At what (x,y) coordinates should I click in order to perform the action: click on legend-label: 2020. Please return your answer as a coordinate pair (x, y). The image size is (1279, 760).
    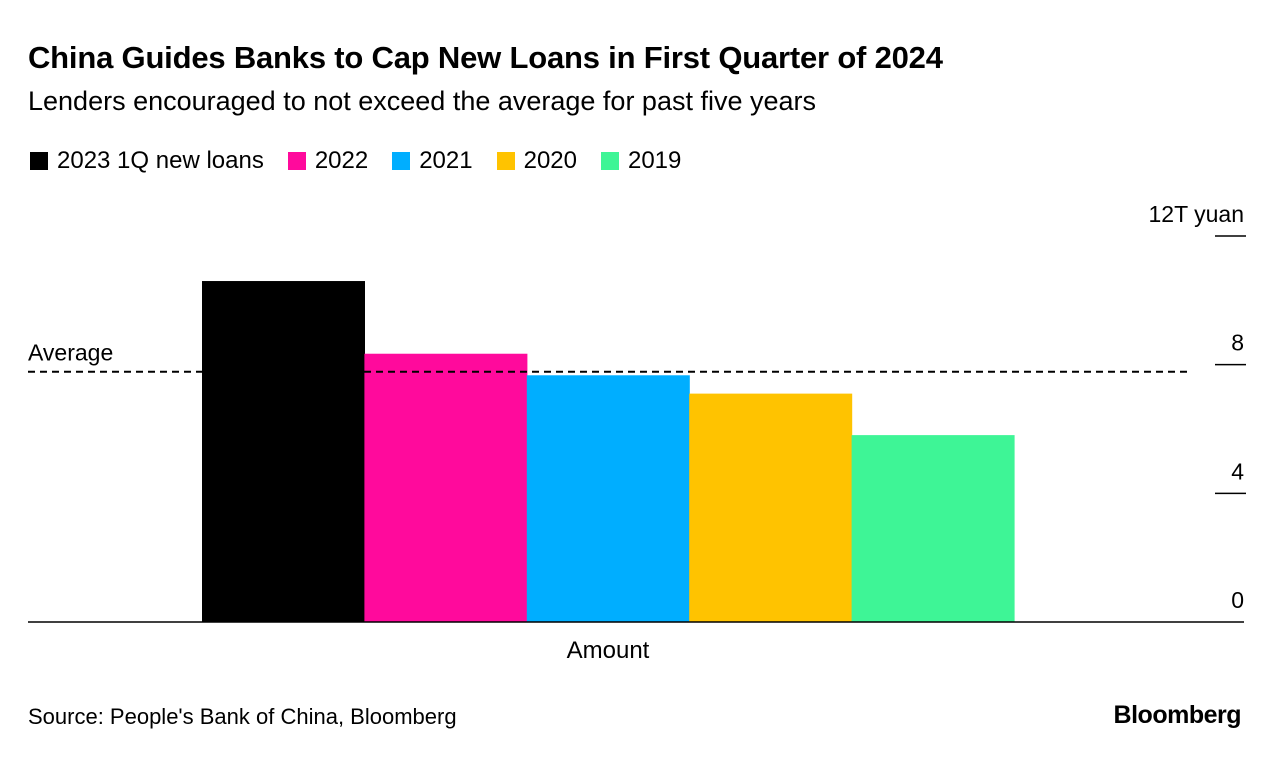
    Looking at the image, I should click on (550, 160).